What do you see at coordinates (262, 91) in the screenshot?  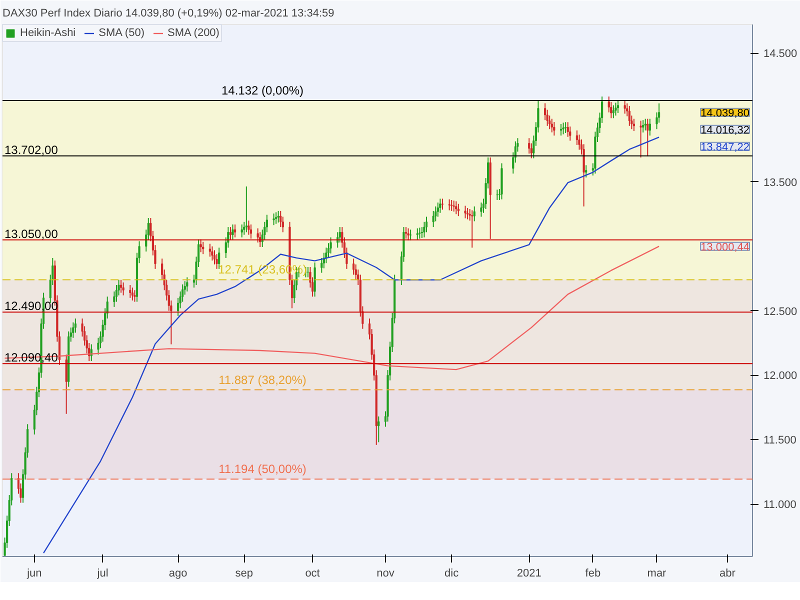 I see `ref-line-label: 14.132 (0,00%)` at bounding box center [262, 91].